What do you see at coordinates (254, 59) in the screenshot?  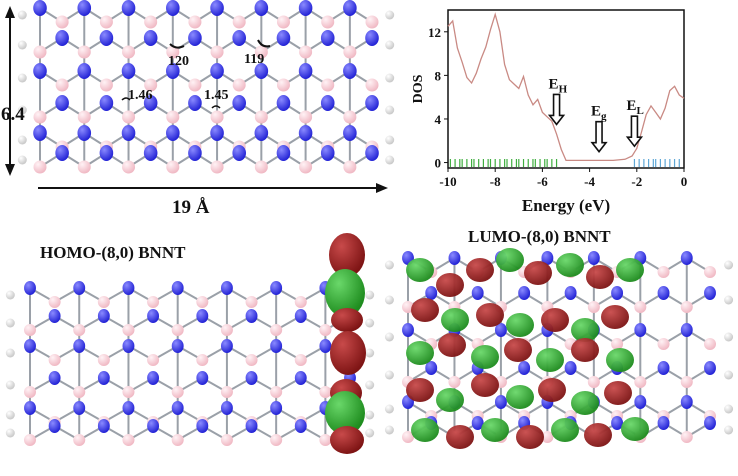 I see `angle-label-2: 119` at bounding box center [254, 59].